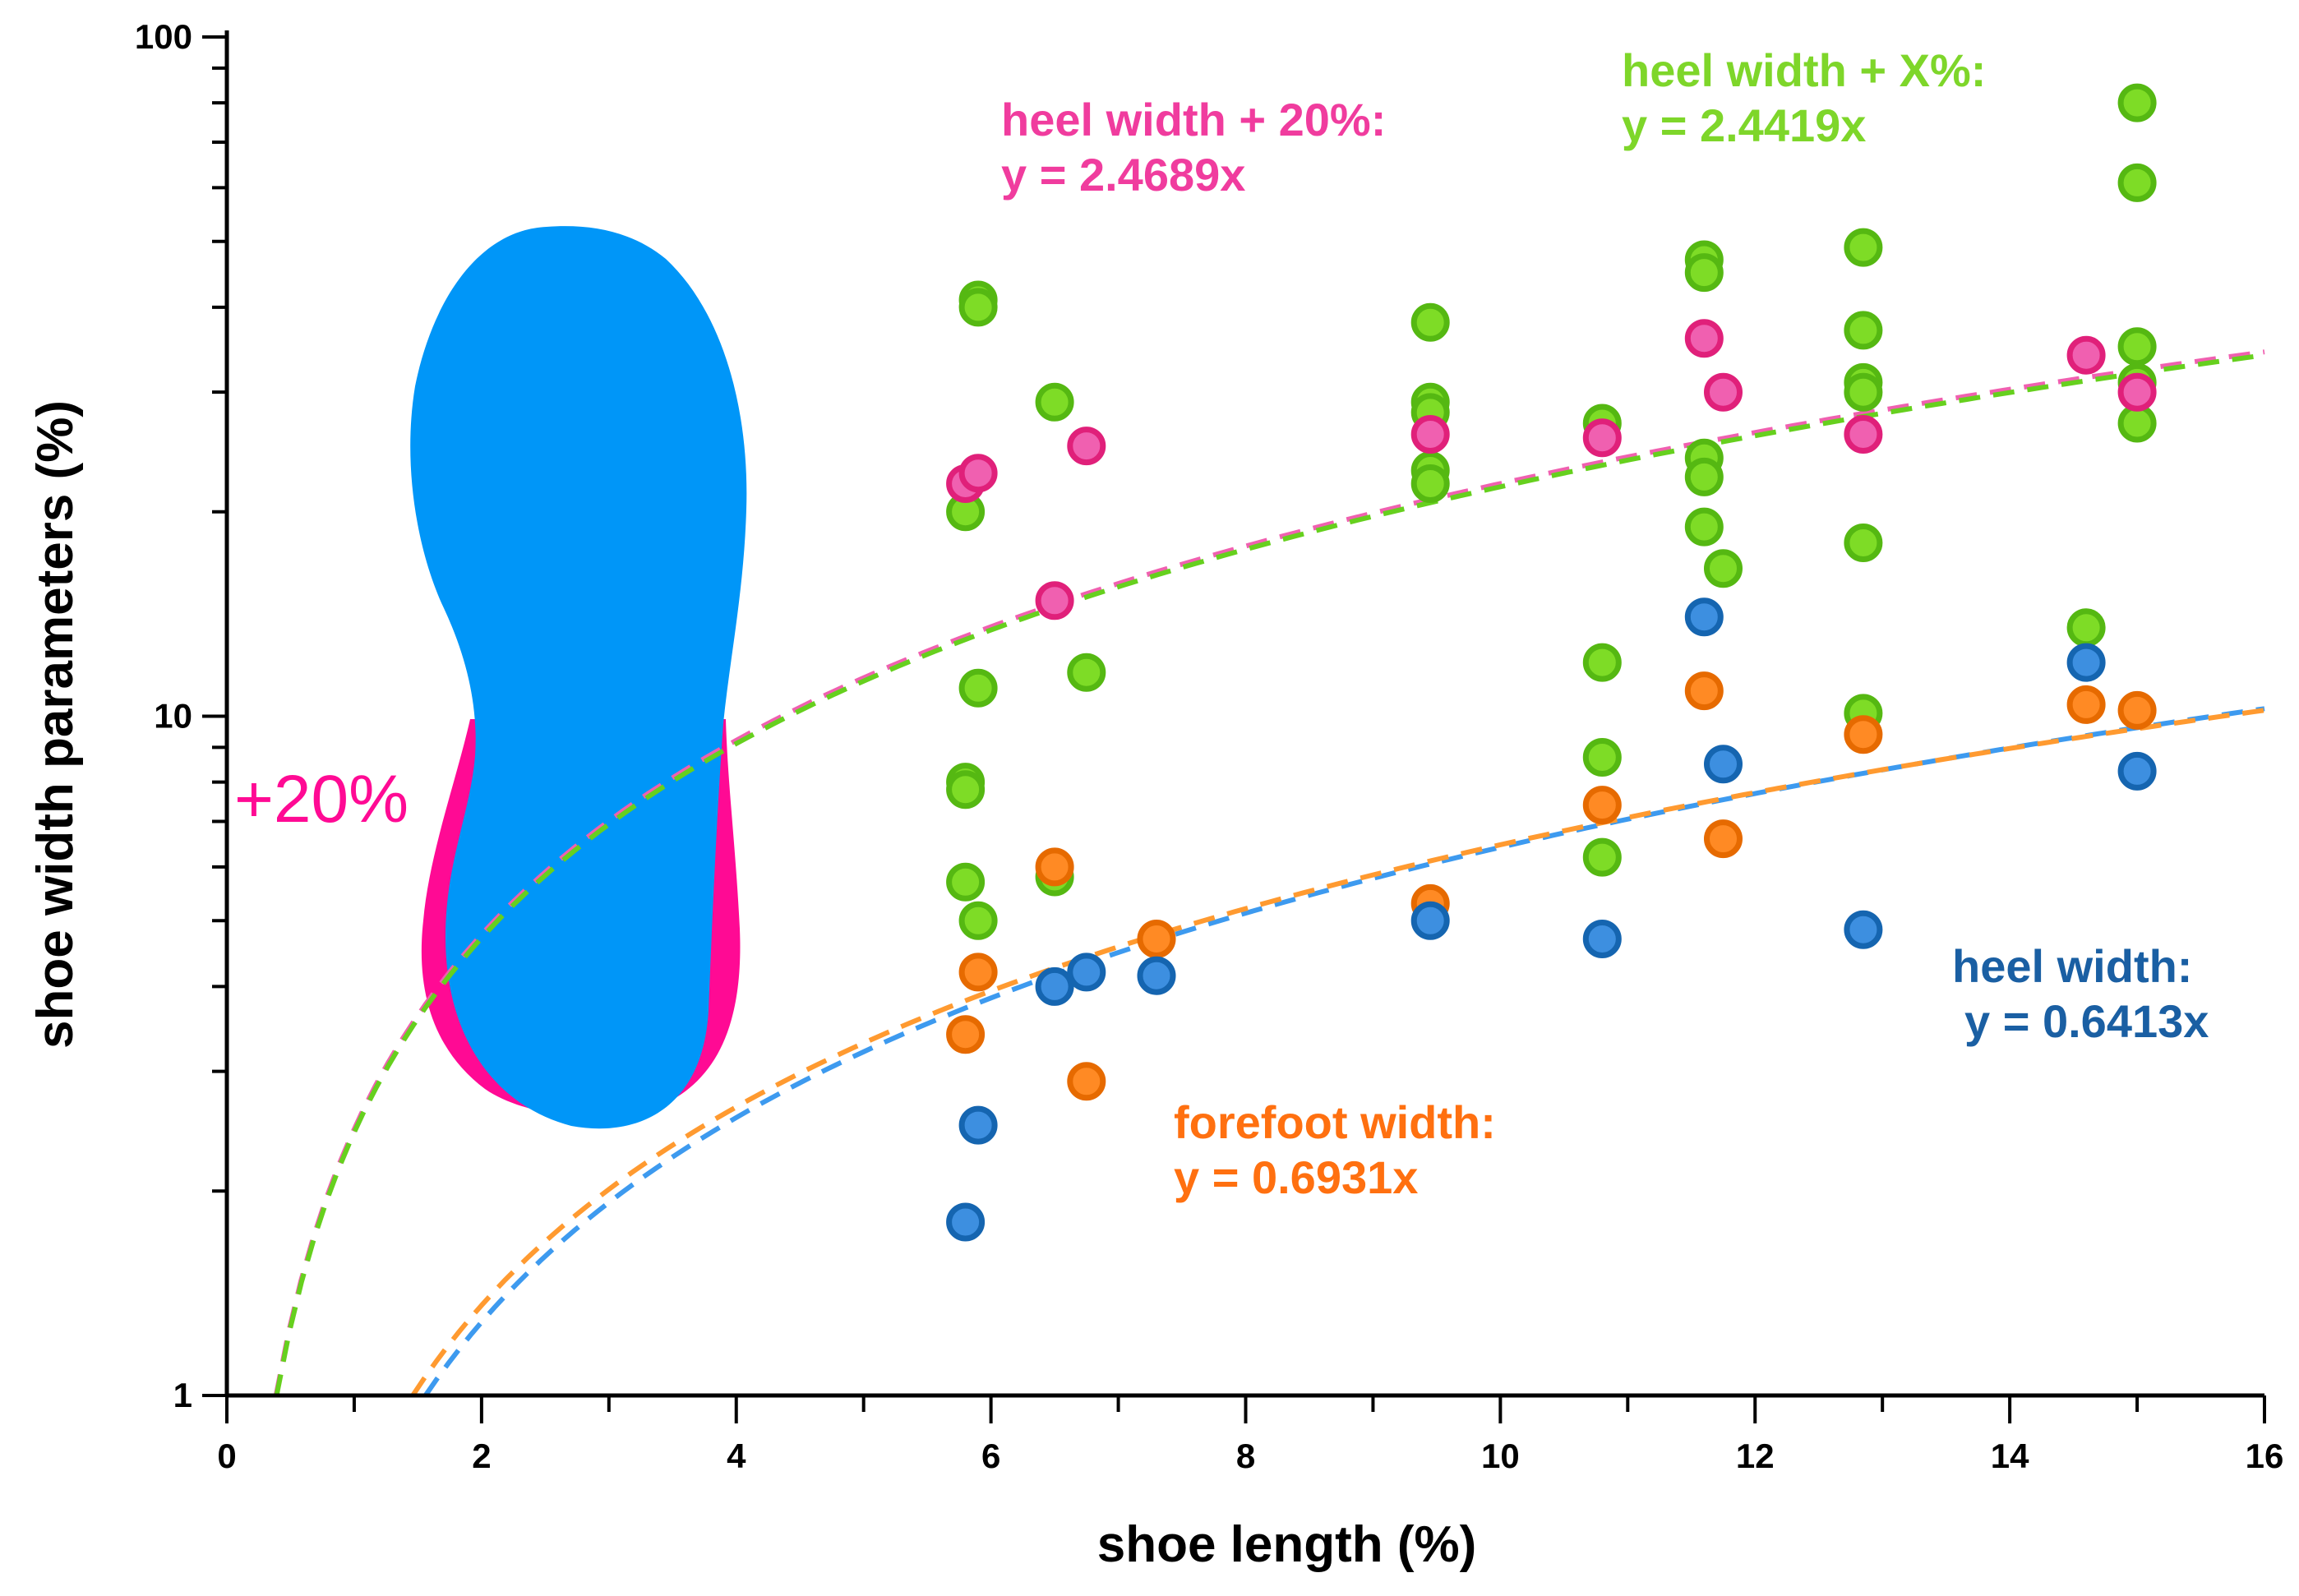 Image resolution: width=2299 pixels, height=1596 pixels. Describe the element at coordinates (2072, 966) in the screenshot. I see `annotation-heel-width-title: heel width:` at that location.